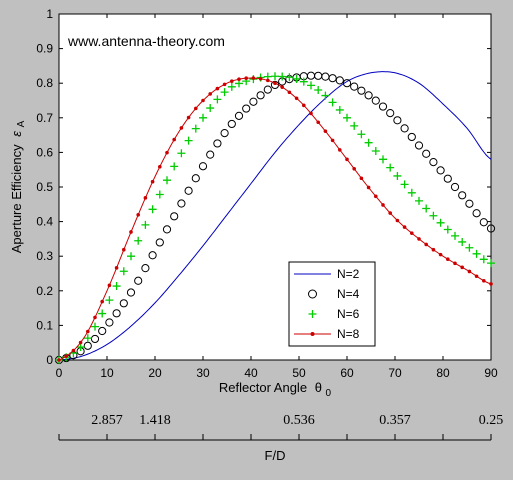  Describe the element at coordinates (21, 123) in the screenshot. I see `y-axis-label-subscript: A` at that location.